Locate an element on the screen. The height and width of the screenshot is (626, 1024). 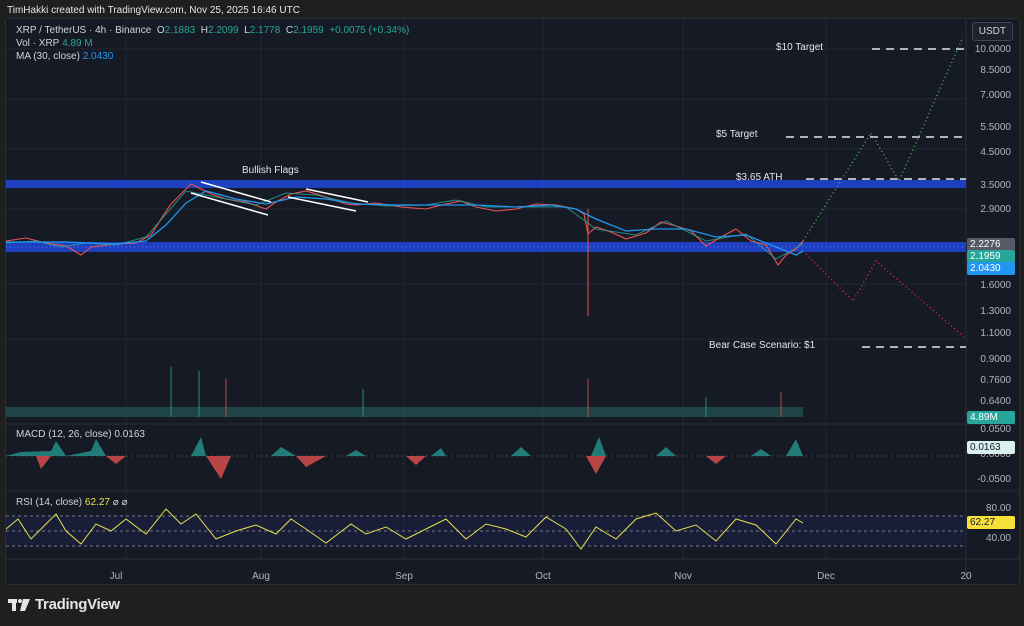
bullish-flags-label: Bullish Flags is located at coordinates (270, 170).